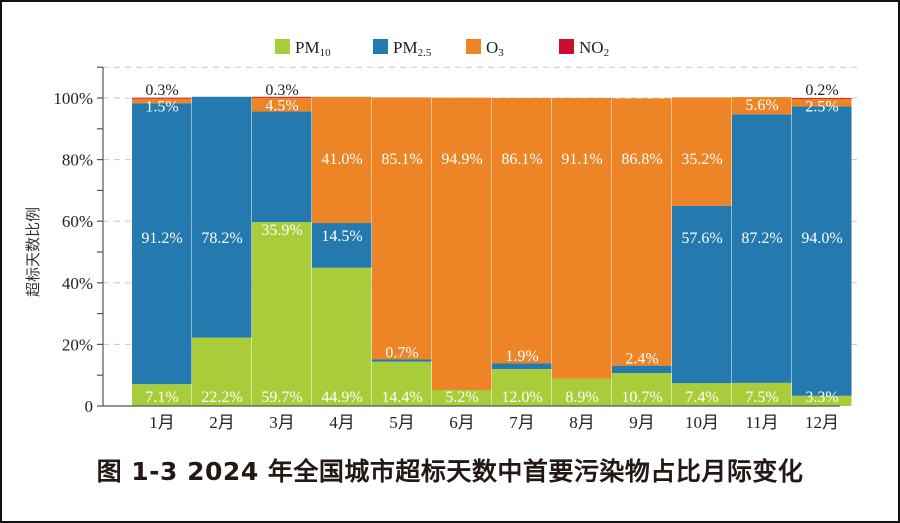  I want to click on data-label: 41.0%, so click(341, 159).